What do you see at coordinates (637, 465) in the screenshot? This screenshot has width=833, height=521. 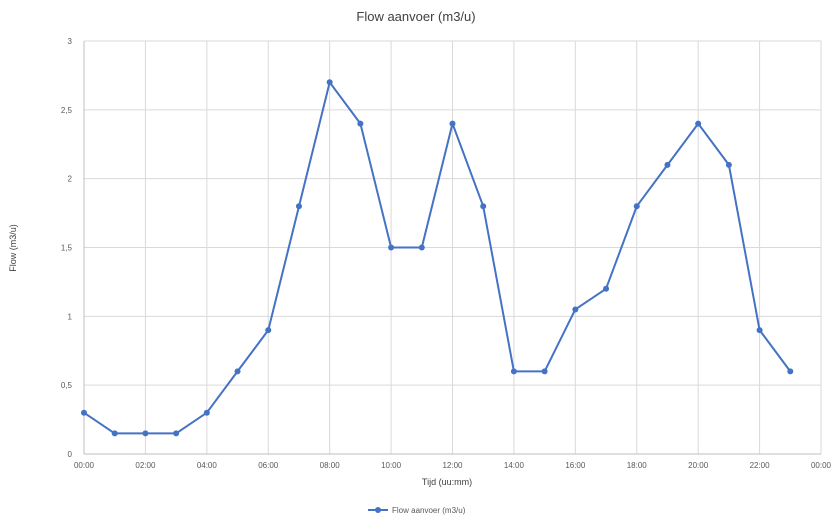 I see `x-tick-label: 18:00` at bounding box center [637, 465].